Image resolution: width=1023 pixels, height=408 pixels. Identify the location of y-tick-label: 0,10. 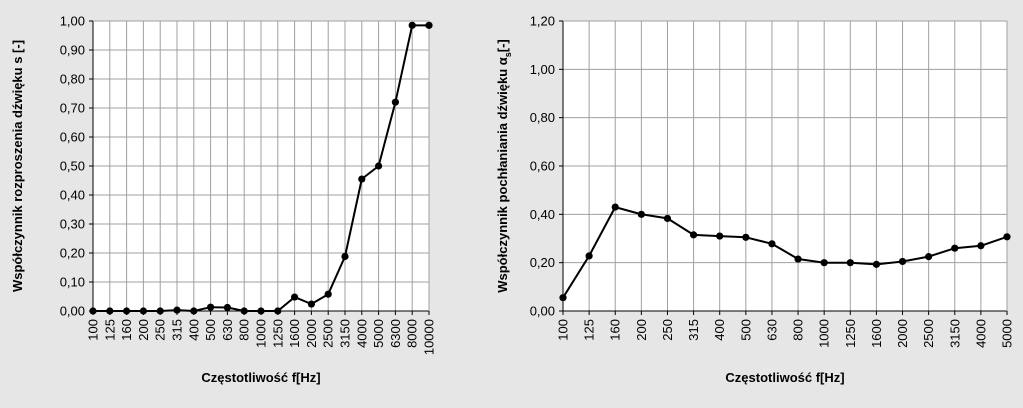
(72, 282).